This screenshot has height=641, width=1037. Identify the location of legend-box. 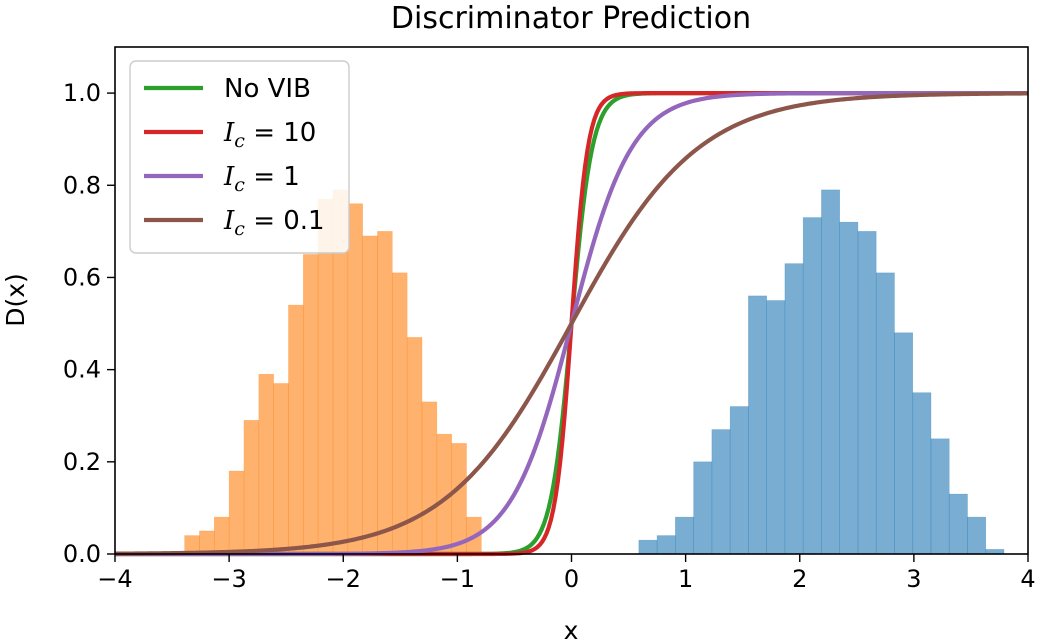
(239, 157).